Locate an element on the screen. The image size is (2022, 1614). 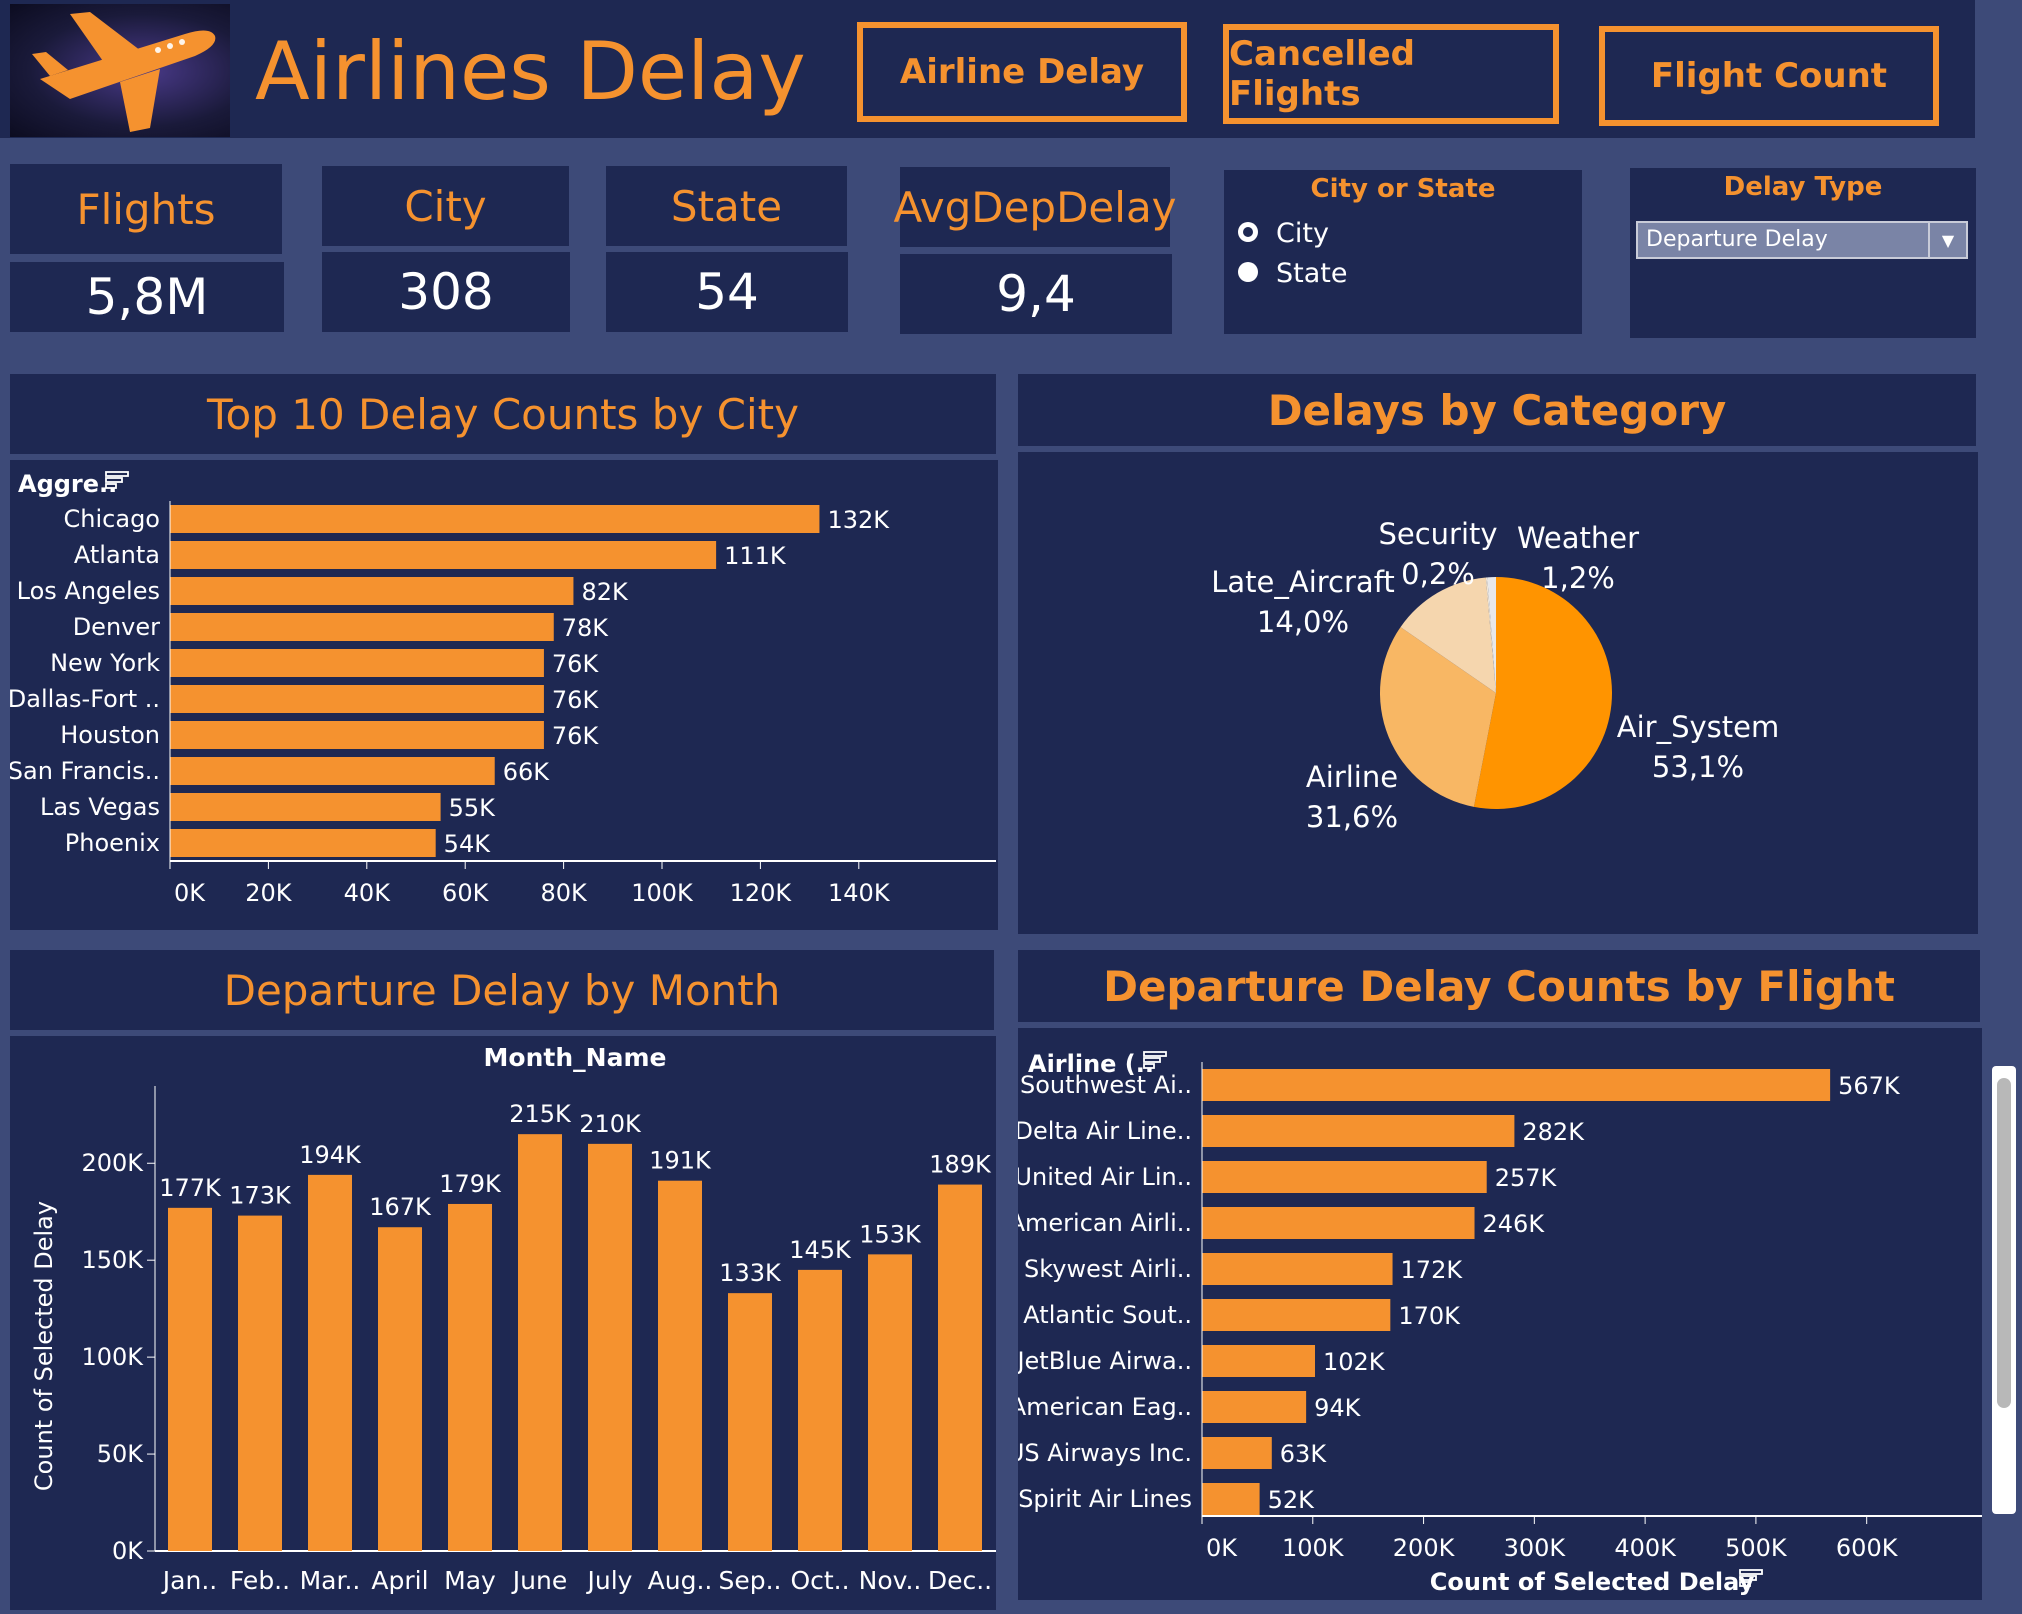
x-tick-label: 40K is located at coordinates (368, 893).